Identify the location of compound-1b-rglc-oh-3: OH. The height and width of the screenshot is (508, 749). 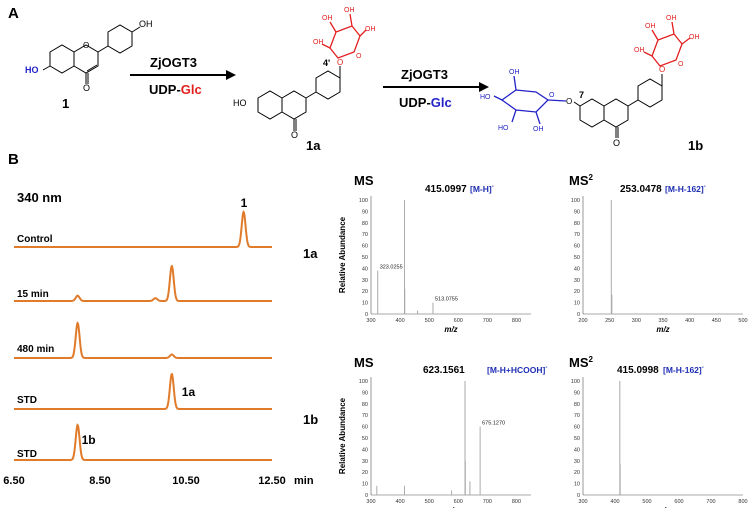
(671, 18).